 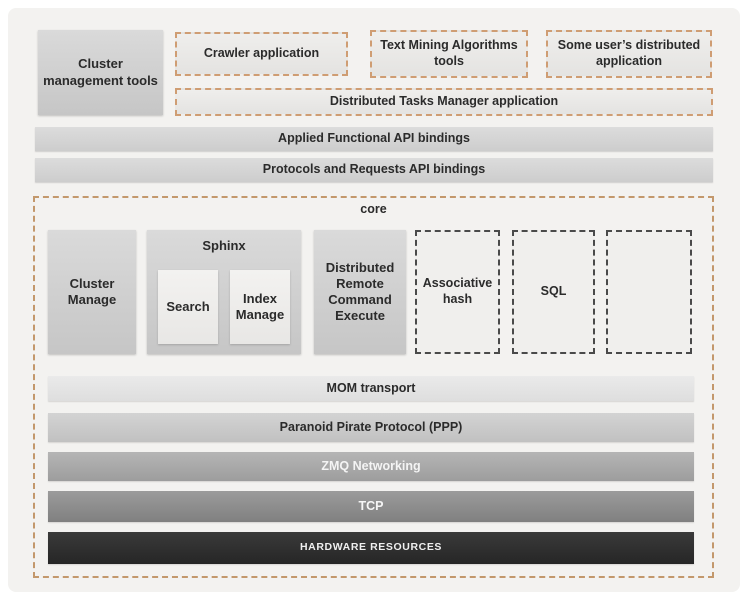 I want to click on index-manage-label: Index Manage, so click(x=260, y=306).